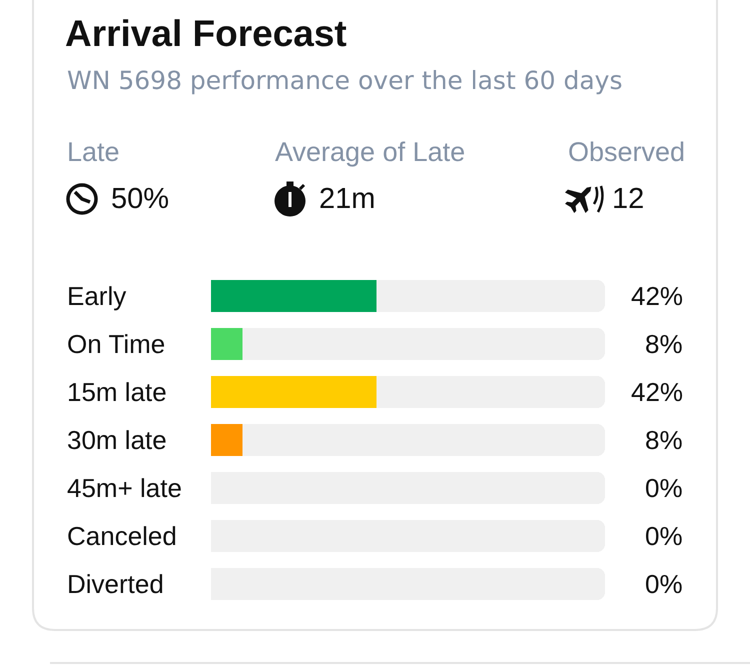 The image size is (750, 665). I want to click on text: 12, so click(628, 199).